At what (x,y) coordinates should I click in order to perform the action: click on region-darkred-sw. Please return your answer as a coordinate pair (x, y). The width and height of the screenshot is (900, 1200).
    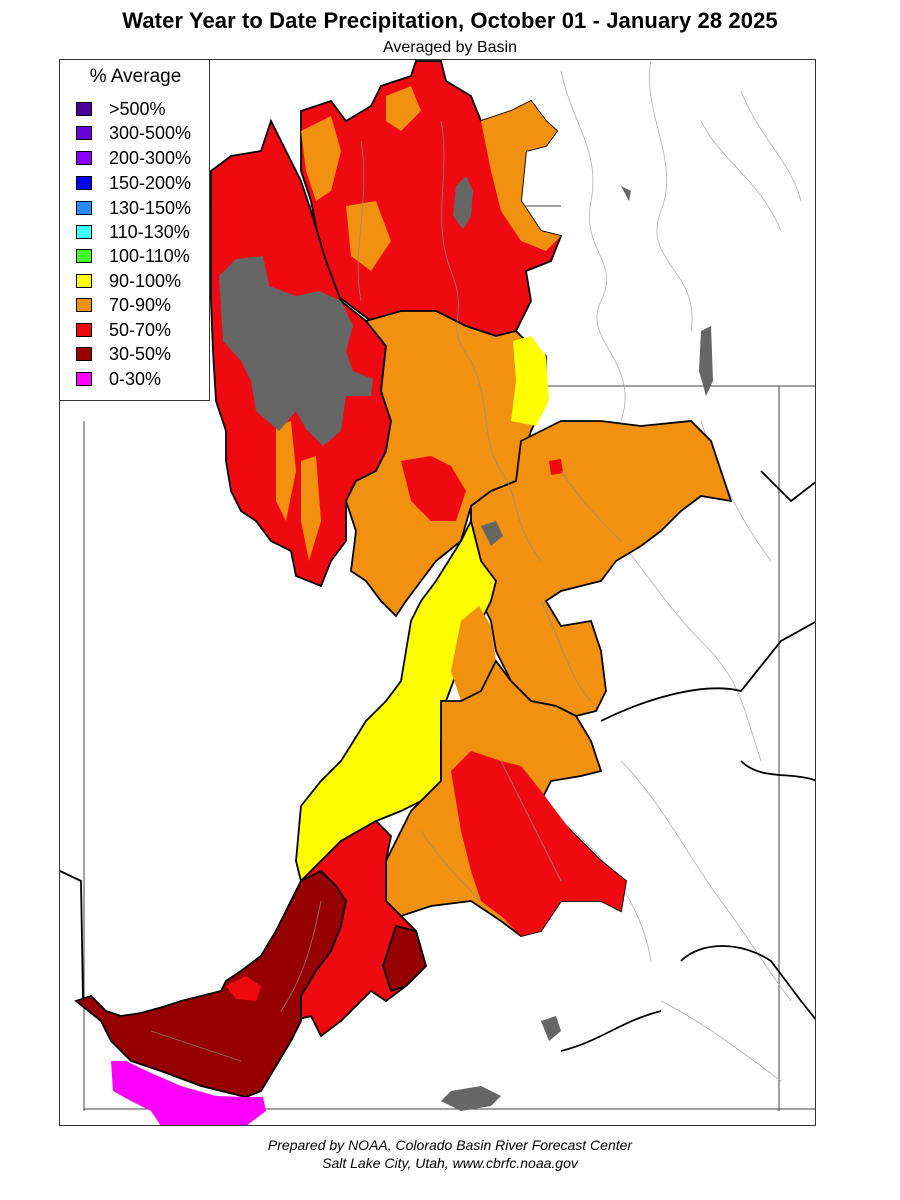
    Looking at the image, I should click on (210, 983).